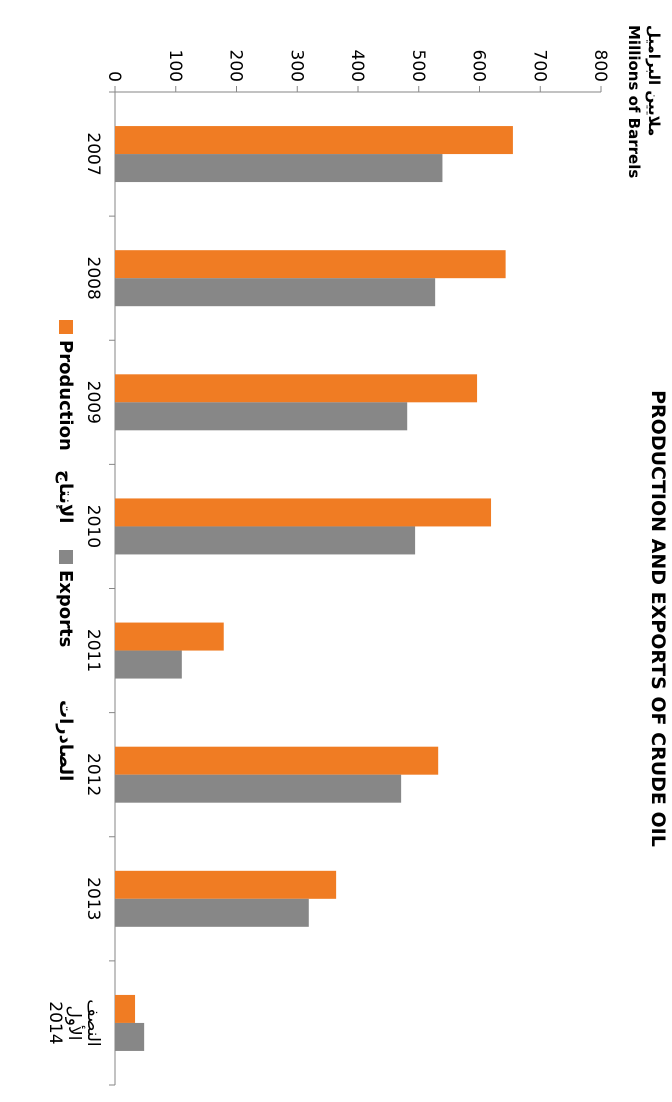 This screenshot has width=672, height=1102. Describe the element at coordinates (66, 327) in the screenshot. I see `production-legend-swatch` at that location.